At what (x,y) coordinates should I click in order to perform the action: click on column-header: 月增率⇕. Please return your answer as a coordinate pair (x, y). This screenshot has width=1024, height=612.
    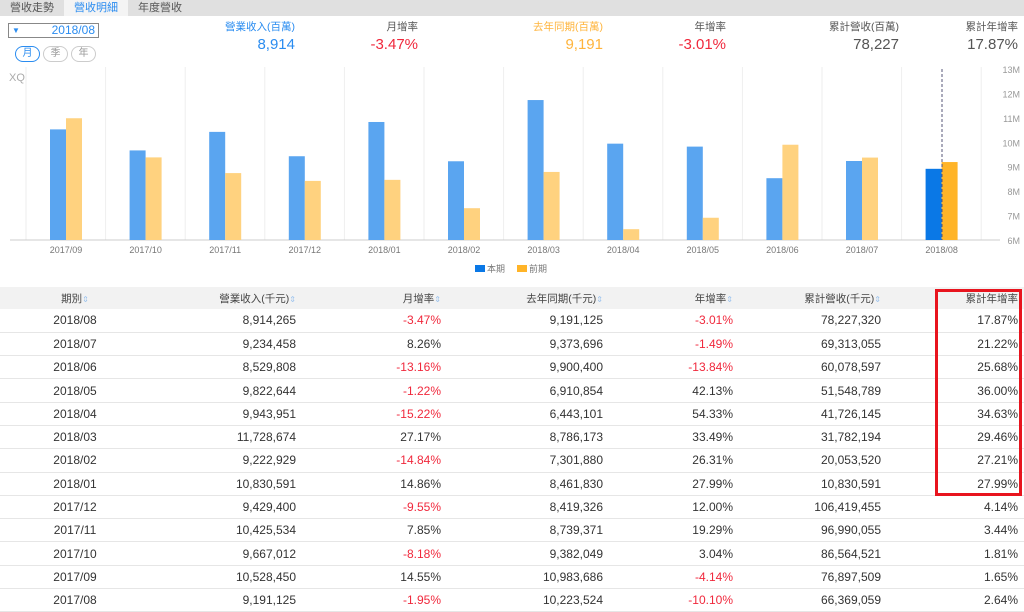
    Looking at the image, I should click on (374, 298).